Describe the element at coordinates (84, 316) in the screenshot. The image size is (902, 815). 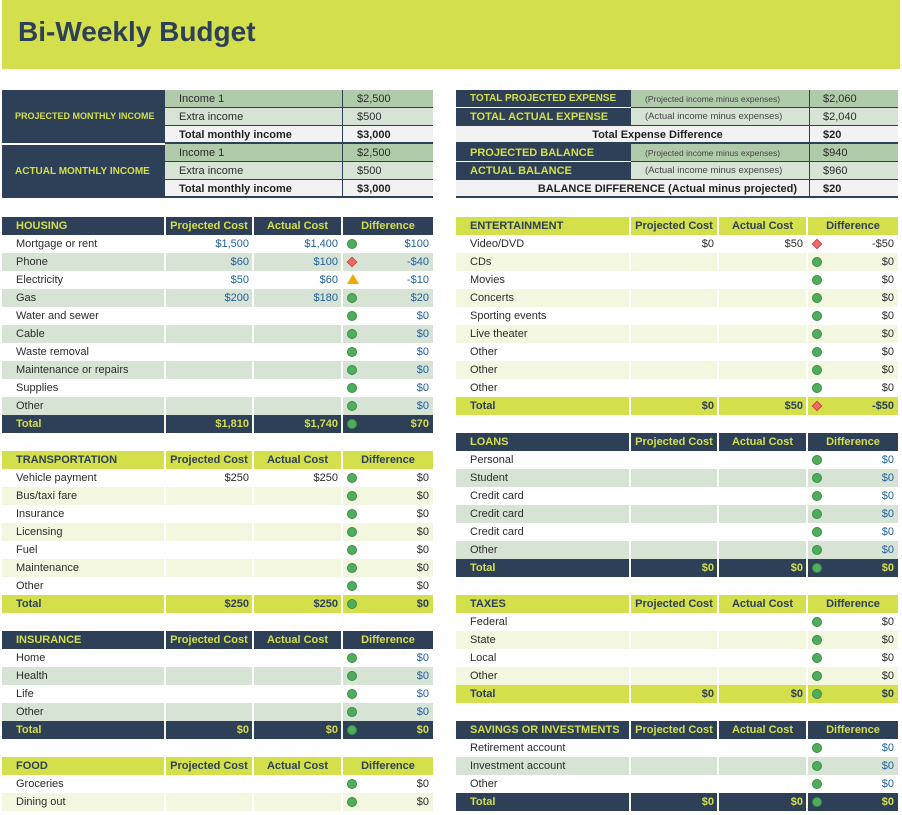
I see `row-label: Water and sewer` at that location.